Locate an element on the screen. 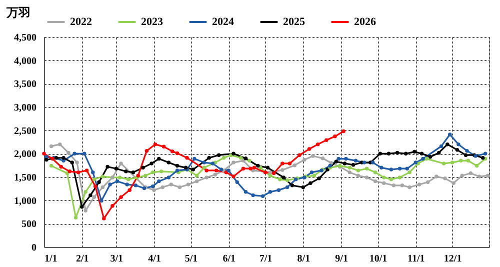 Image resolution: width=500 pixels, height=267 pixels. y-tick-label: 1,500 is located at coordinates (25, 178).